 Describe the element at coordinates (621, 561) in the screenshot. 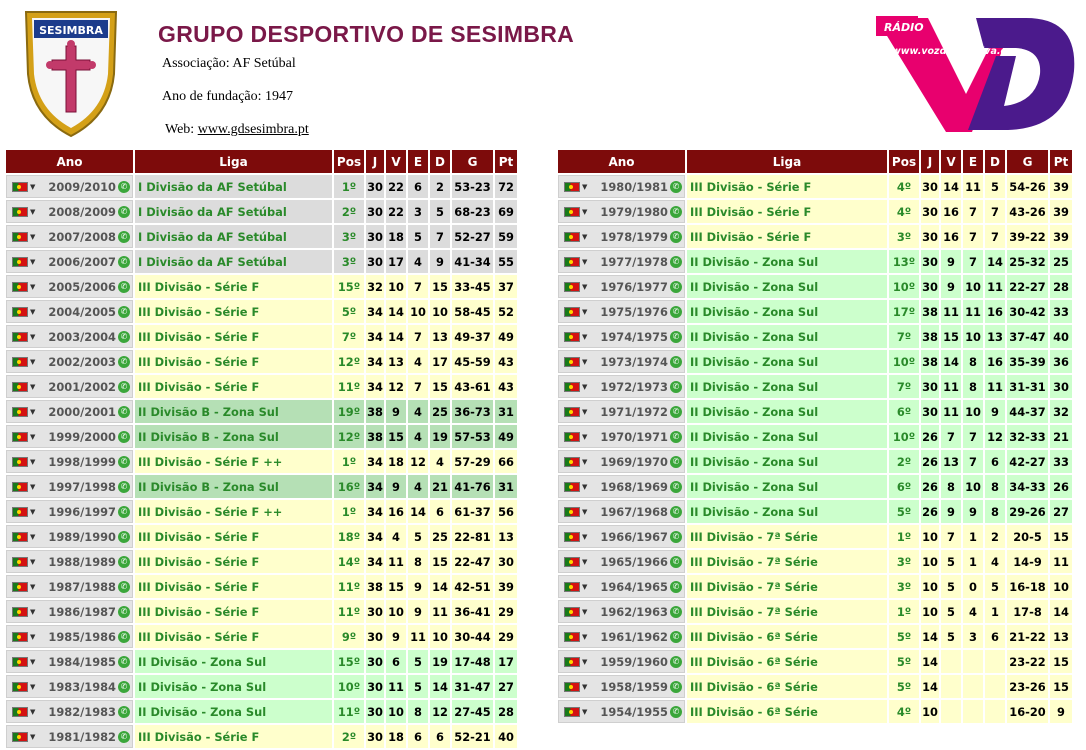

I see `season-cell: ▼ 1965/1966 ✆` at that location.